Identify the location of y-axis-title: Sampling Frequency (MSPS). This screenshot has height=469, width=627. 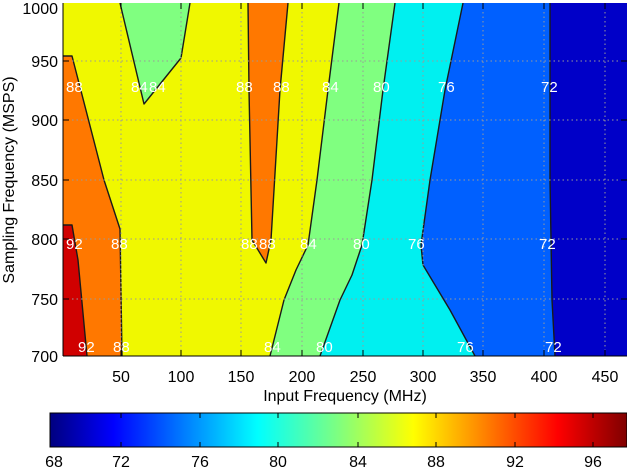
(9, 179).